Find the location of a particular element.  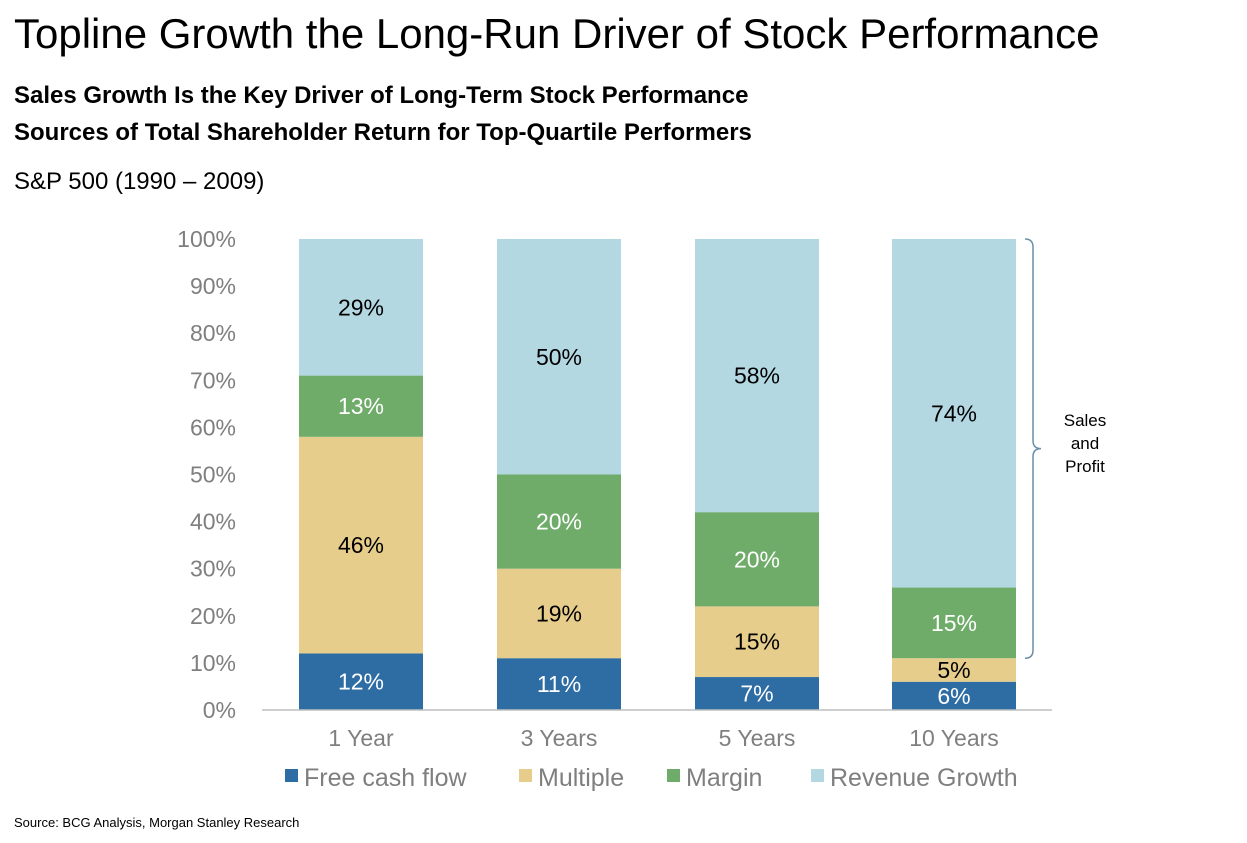

bracket-annotation-label: Profit is located at coordinates (1085, 466).